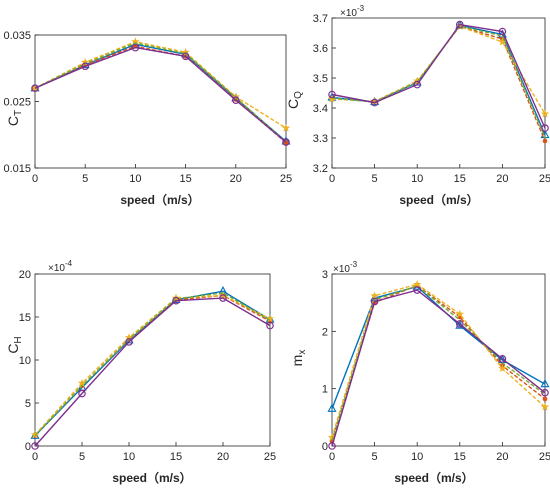 The width and height of the screenshot is (550, 488). What do you see at coordinates (320, 139) in the screenshot?
I see `y-tick-label: 3.3` at bounding box center [320, 139].